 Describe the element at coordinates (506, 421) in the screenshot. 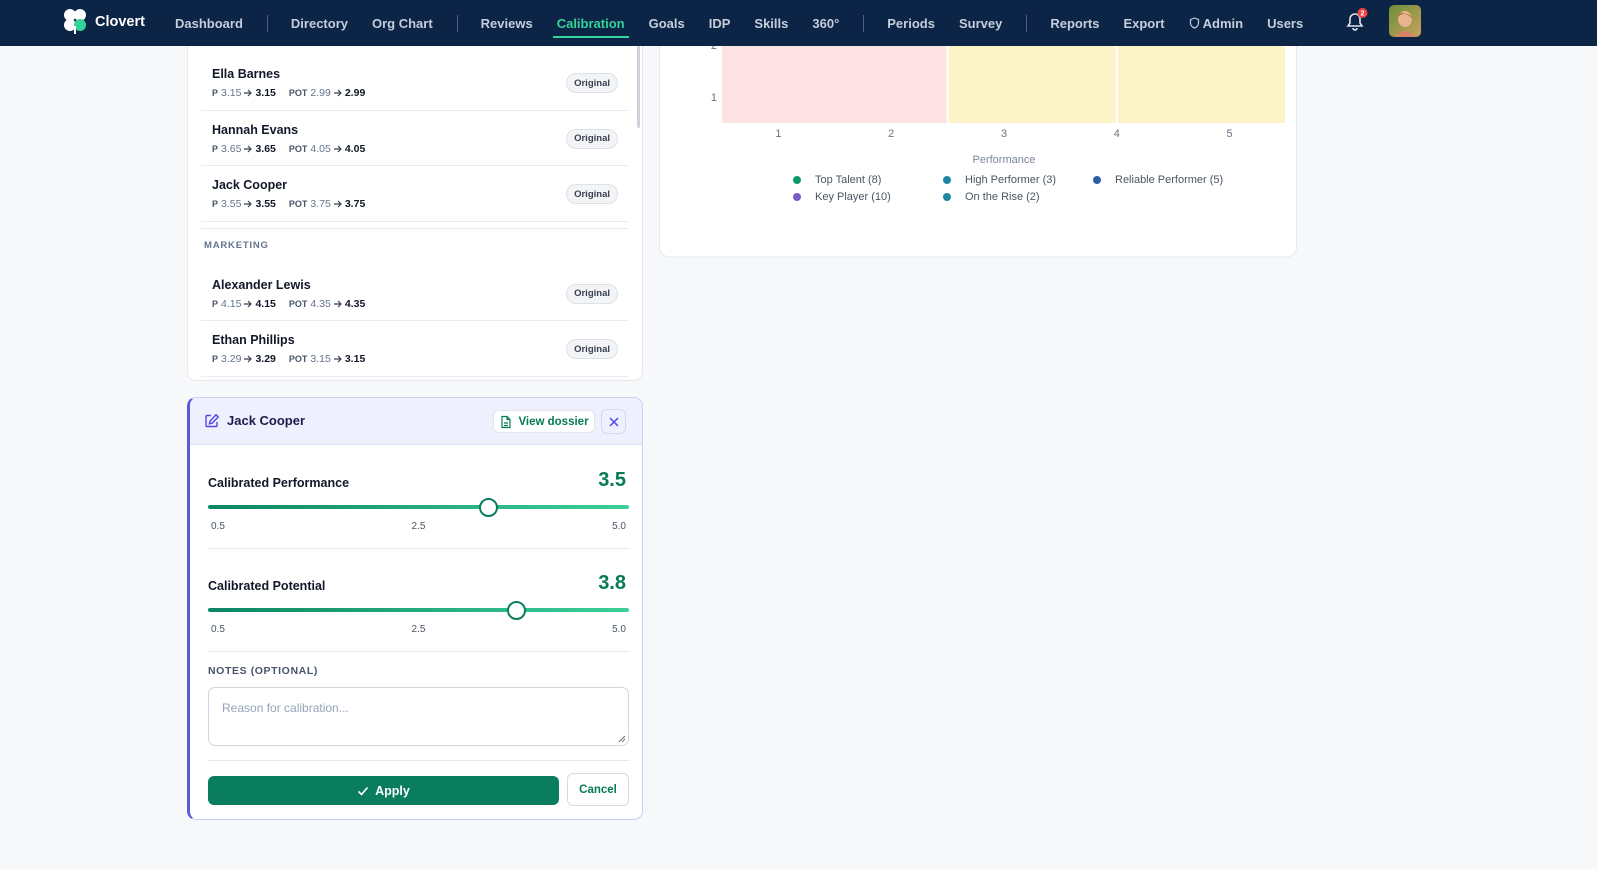

I see `document-icon` at that location.